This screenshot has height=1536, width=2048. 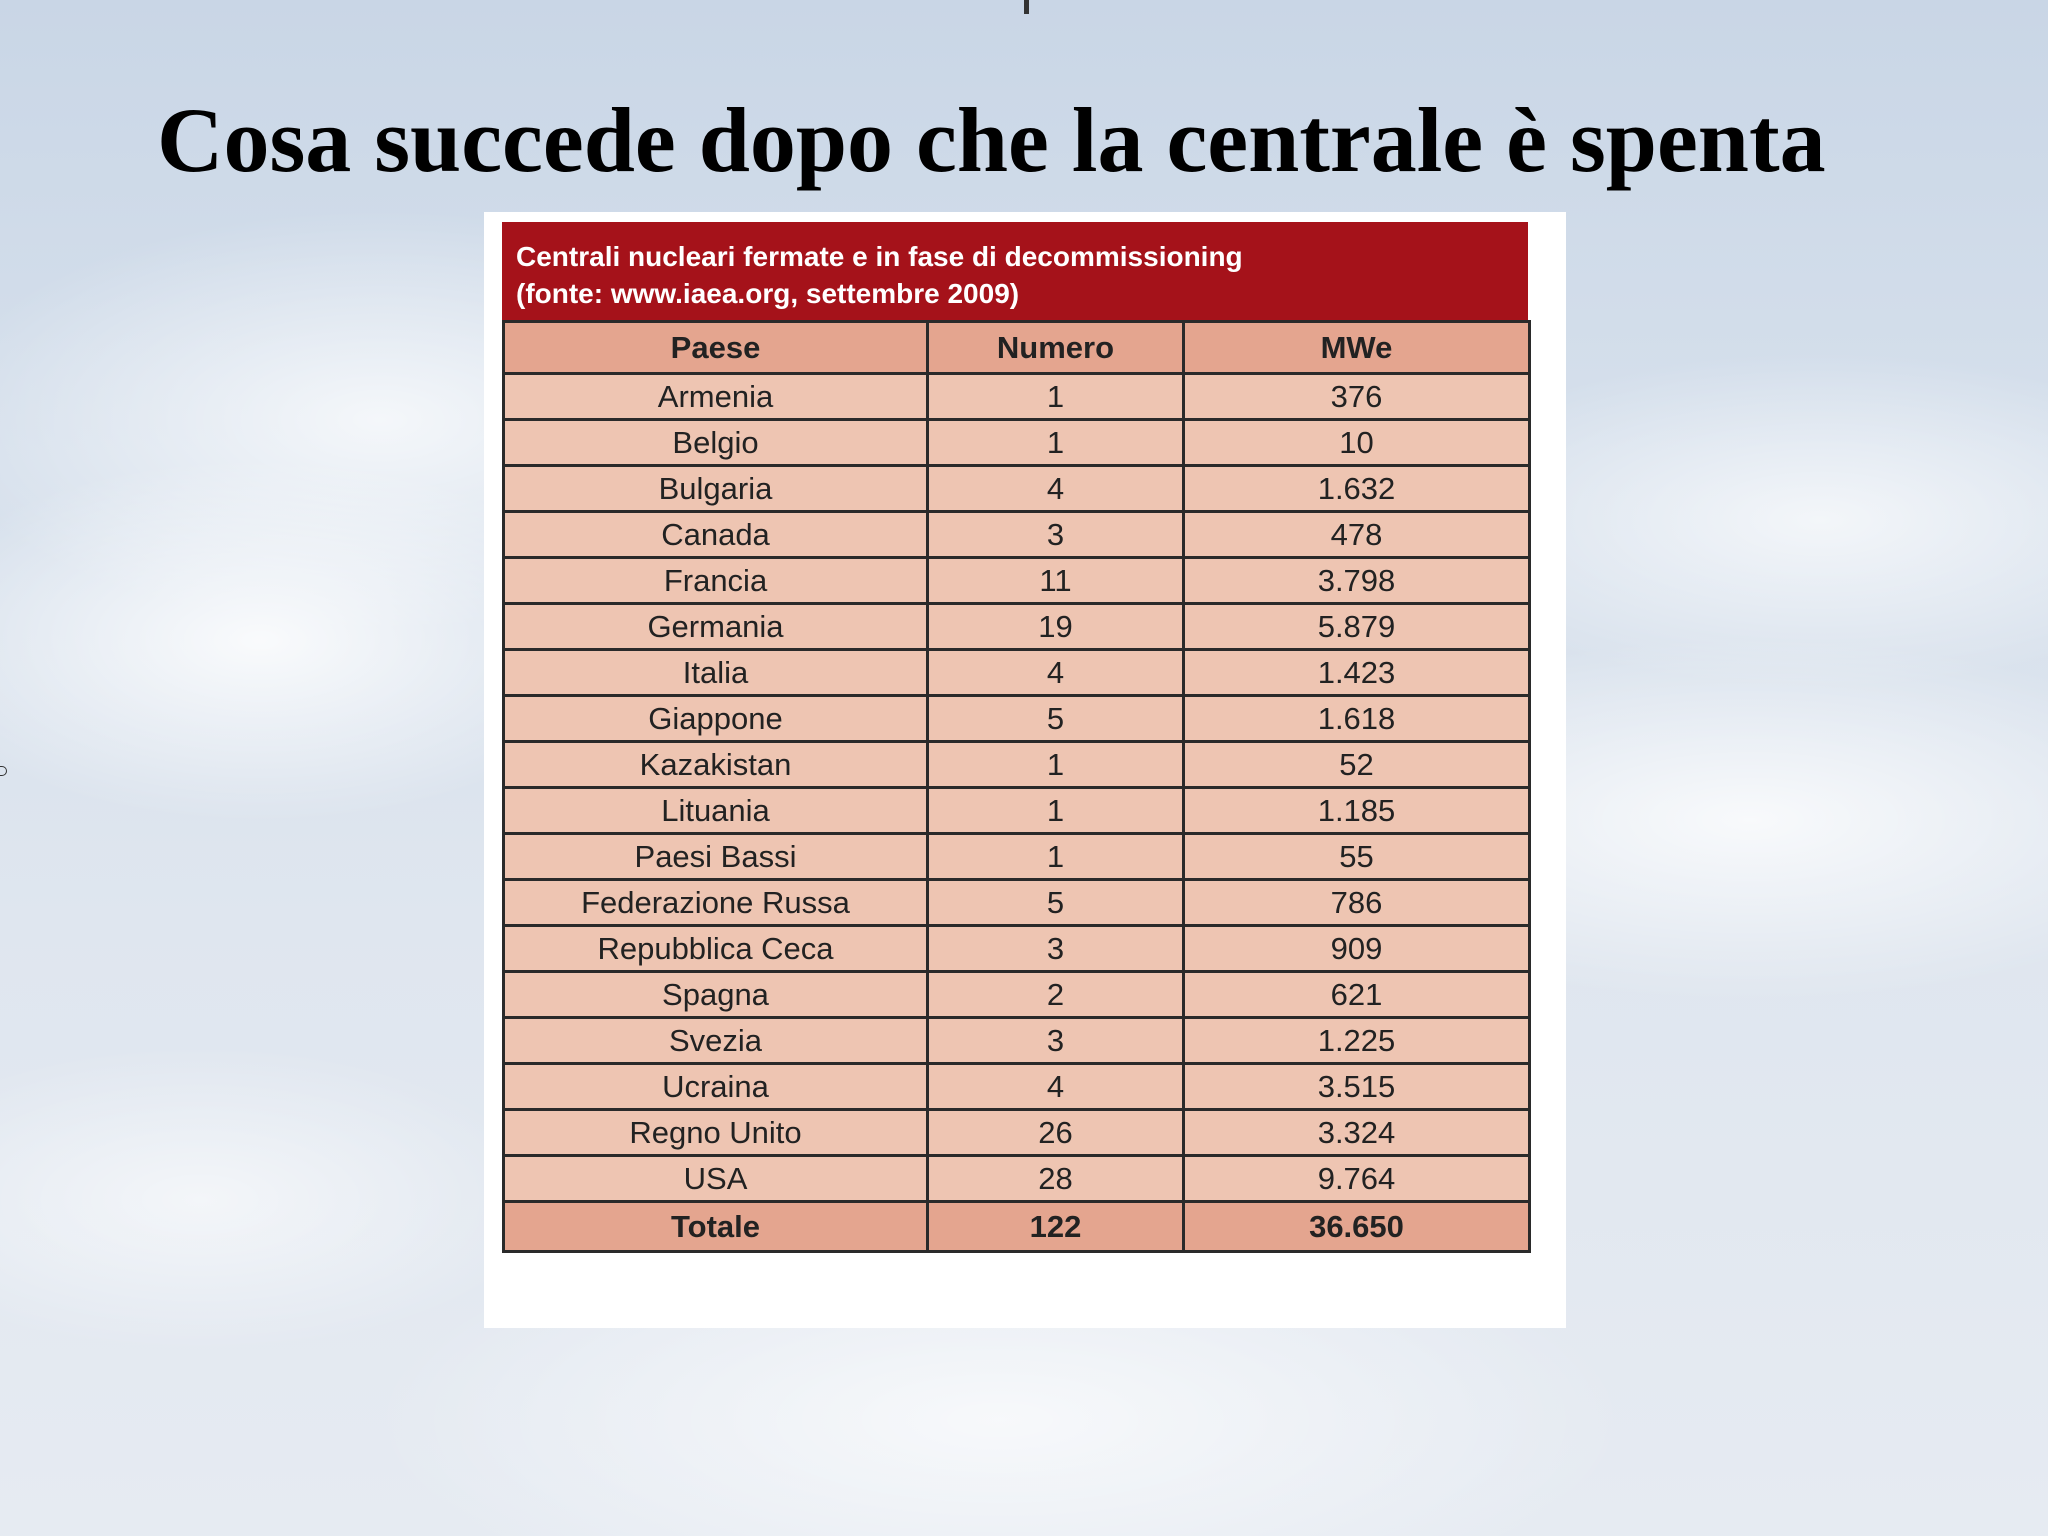 I want to click on cell-mwe: 5.879, so click(x=1356, y=626).